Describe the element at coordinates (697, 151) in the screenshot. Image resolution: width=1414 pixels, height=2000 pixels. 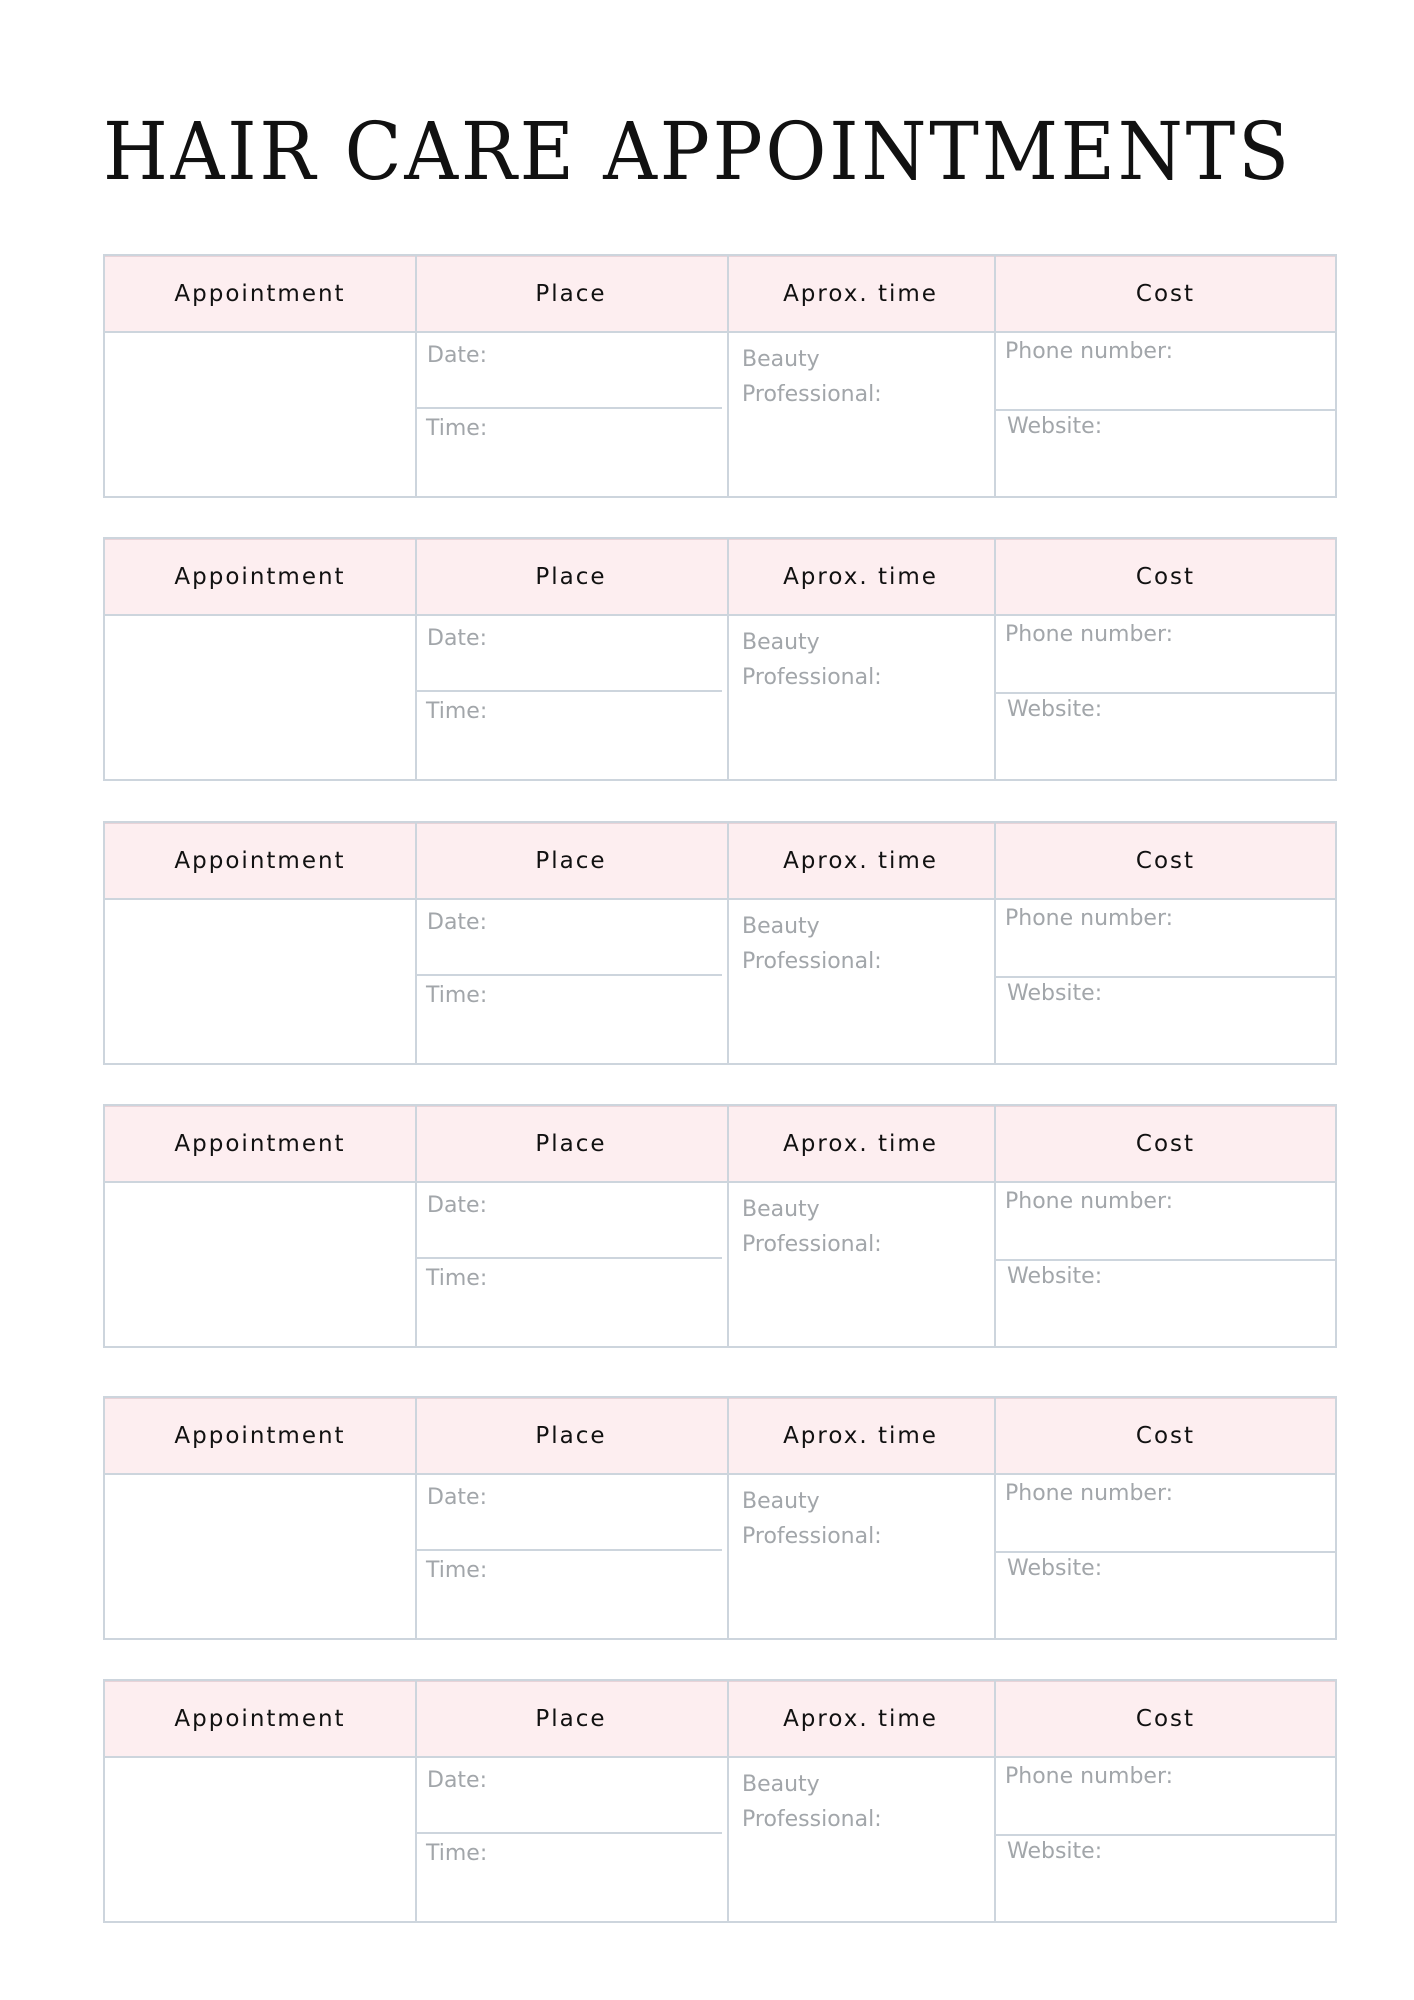
I see `page-title: HAIR CARE APPOINTMENTS` at that location.